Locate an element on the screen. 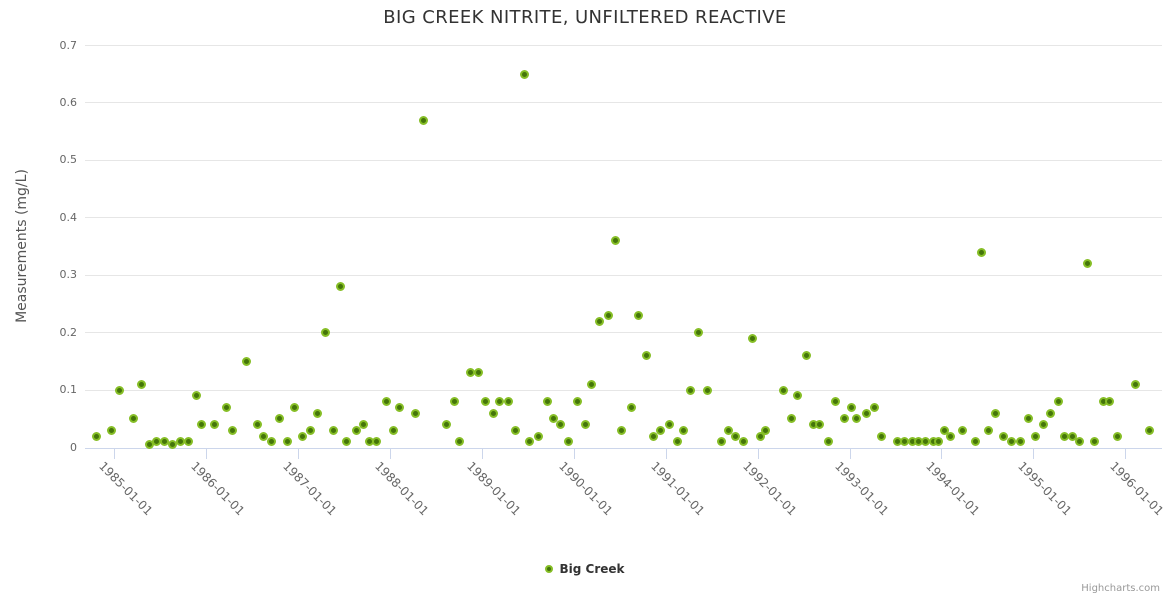  highcharts-credits-link: Highcharts.com is located at coordinates (1120, 588).